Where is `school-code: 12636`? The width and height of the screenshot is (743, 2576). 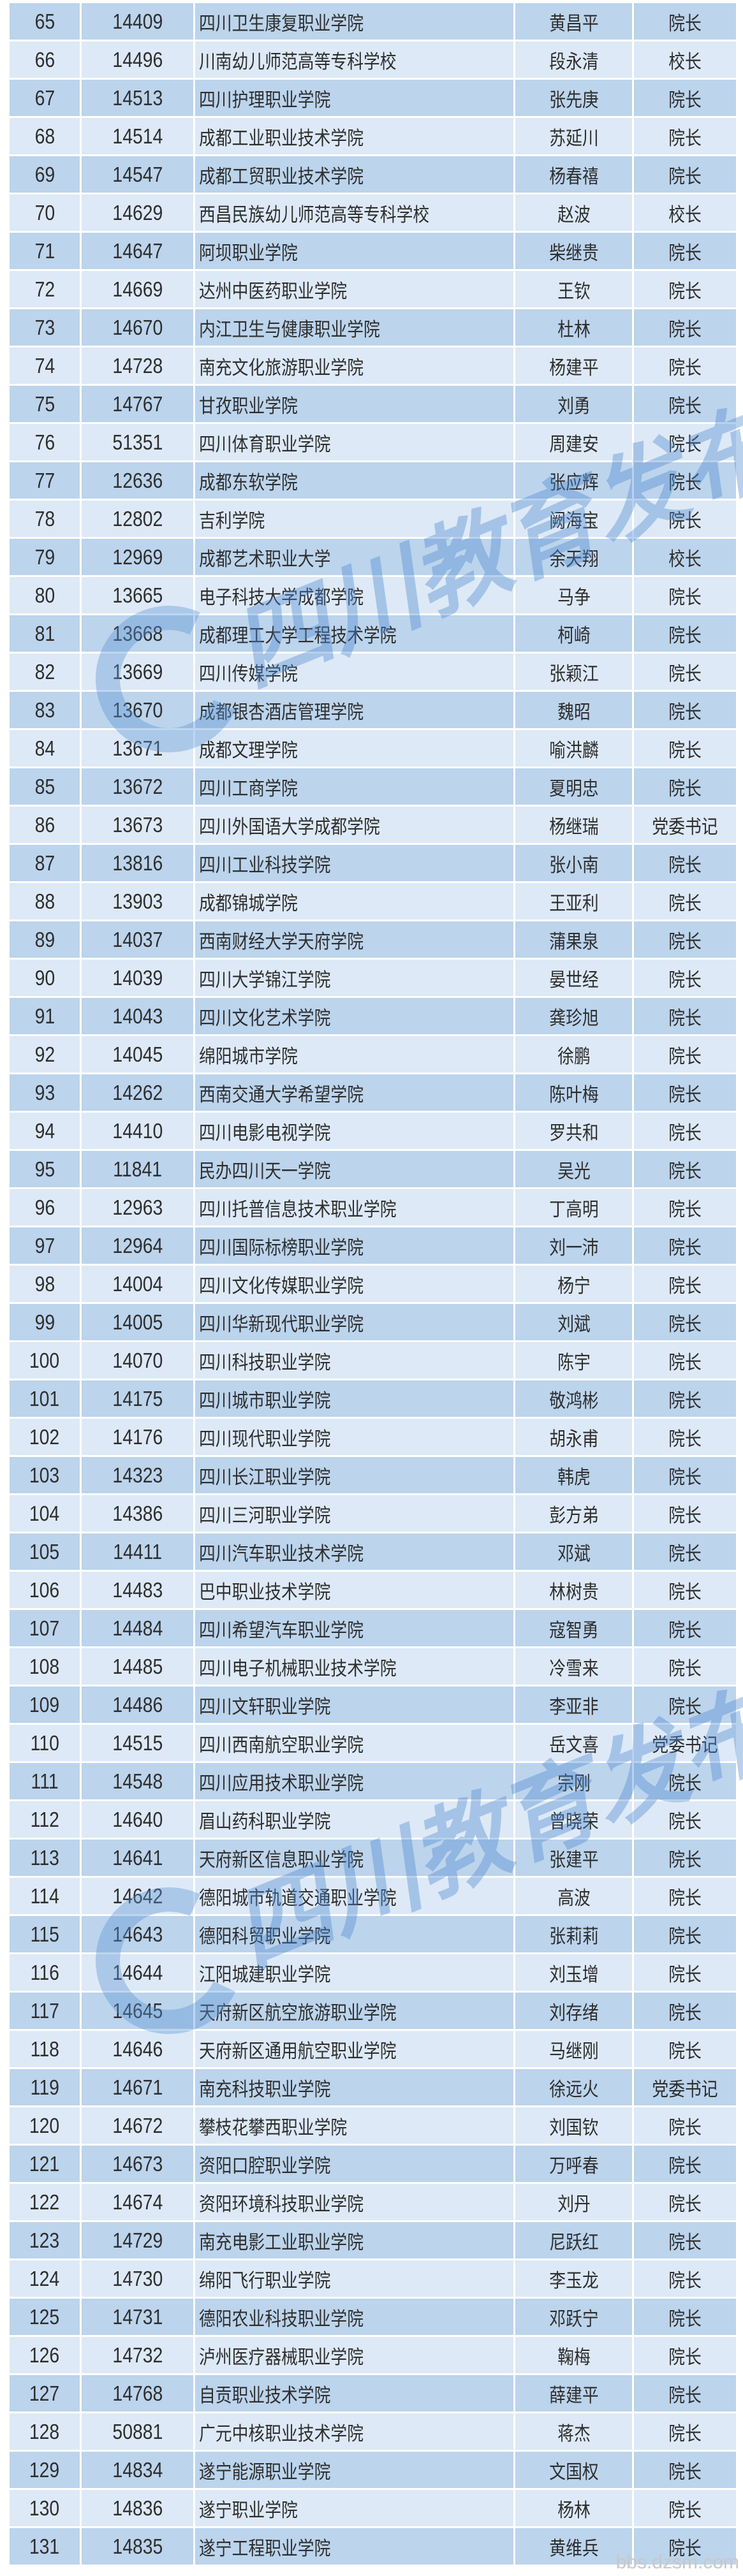
school-code: 12636 is located at coordinates (137, 480).